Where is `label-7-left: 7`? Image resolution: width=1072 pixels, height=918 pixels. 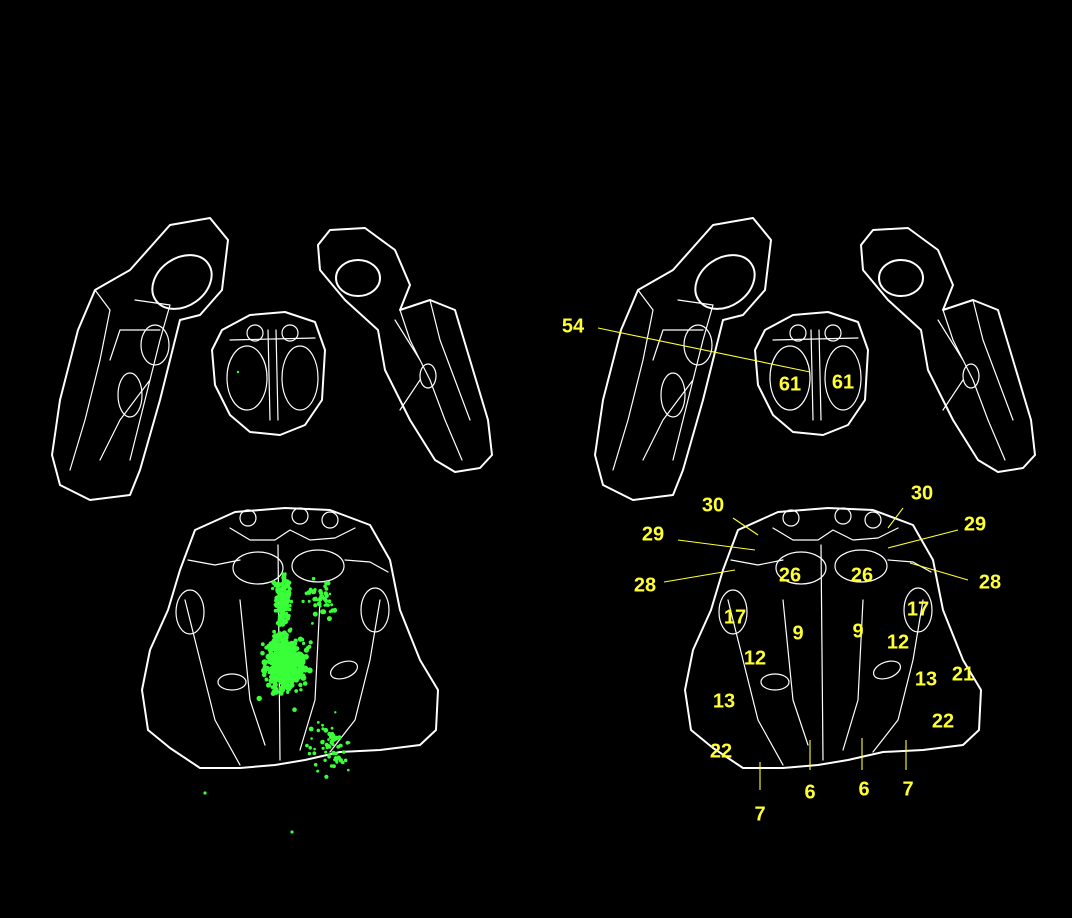
label-7-left: 7 is located at coordinates (759, 814).